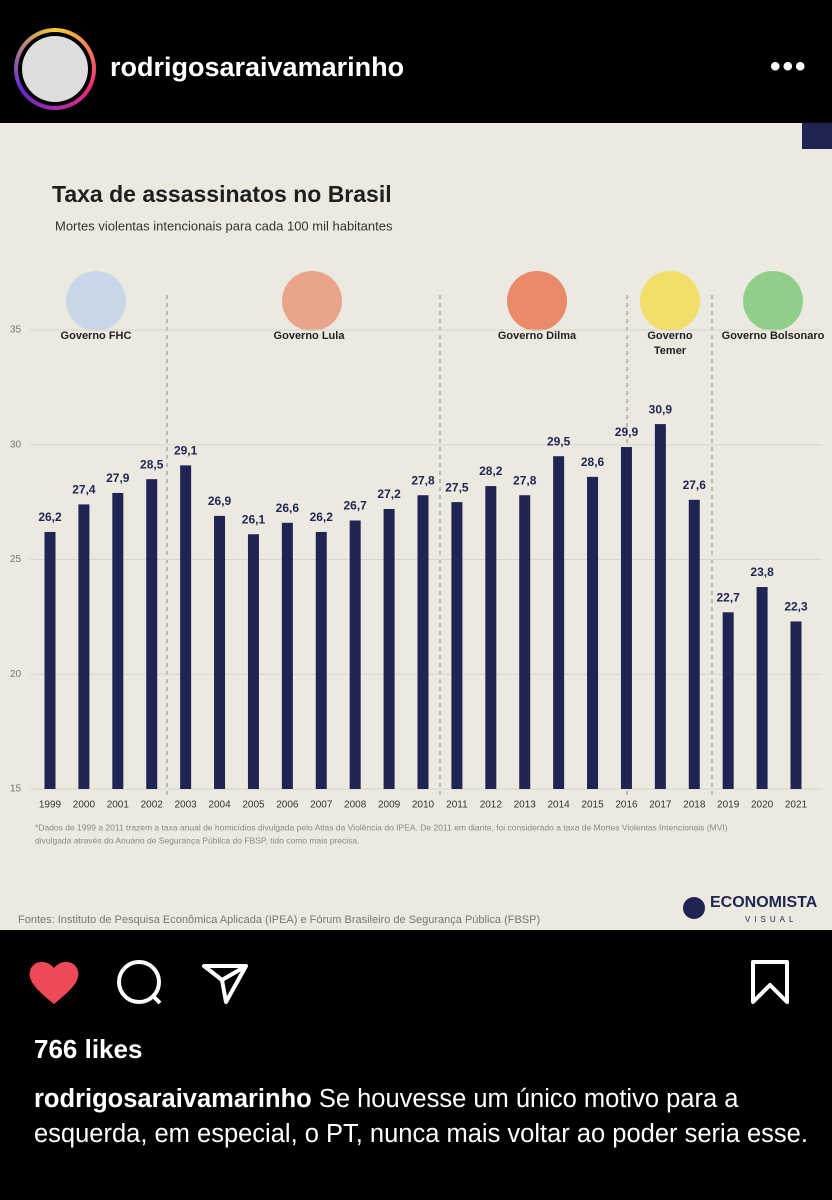 Image resolution: width=832 pixels, height=1200 pixels. I want to click on value-label: 26,7, so click(356, 506).